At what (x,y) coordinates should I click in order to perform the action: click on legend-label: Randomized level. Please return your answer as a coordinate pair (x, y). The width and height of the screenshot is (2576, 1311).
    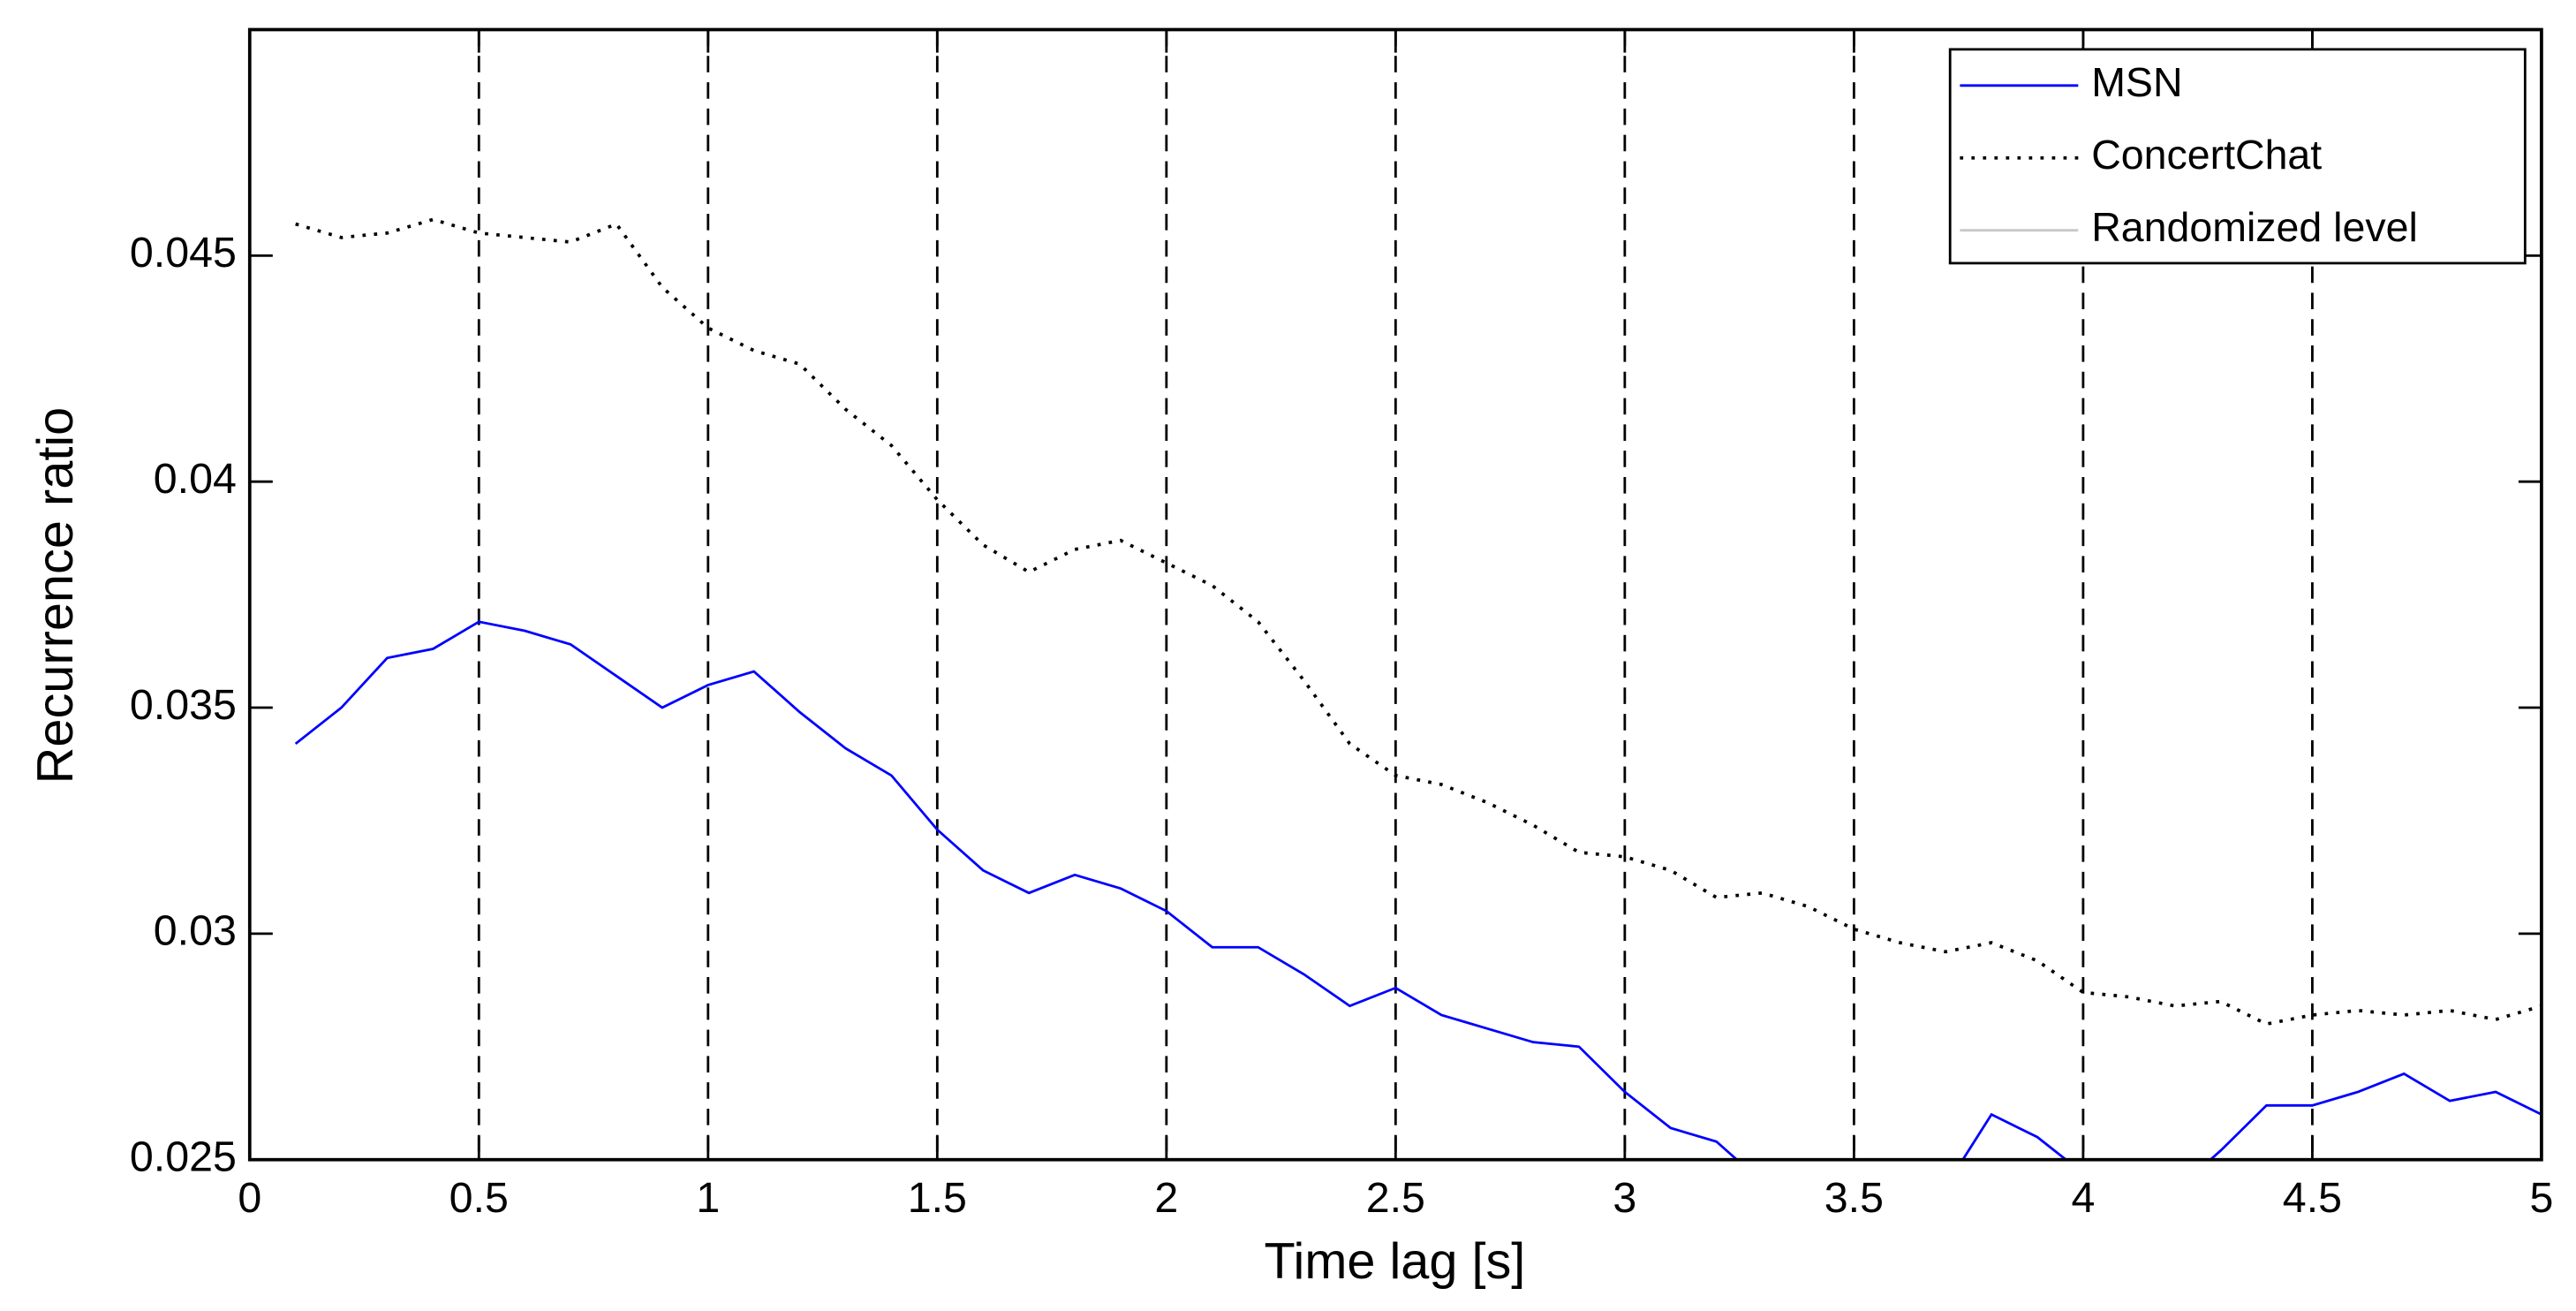
    Looking at the image, I should click on (2254, 227).